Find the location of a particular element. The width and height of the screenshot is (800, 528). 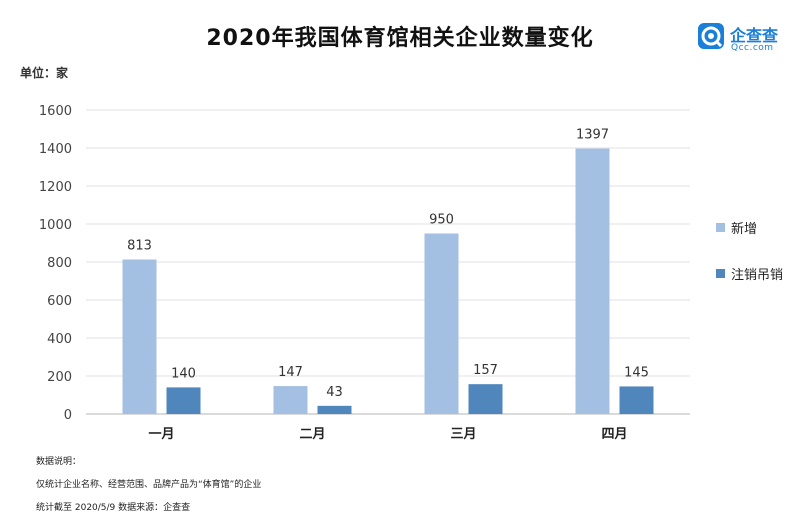

x-tick-label: 一月 is located at coordinates (161, 434).